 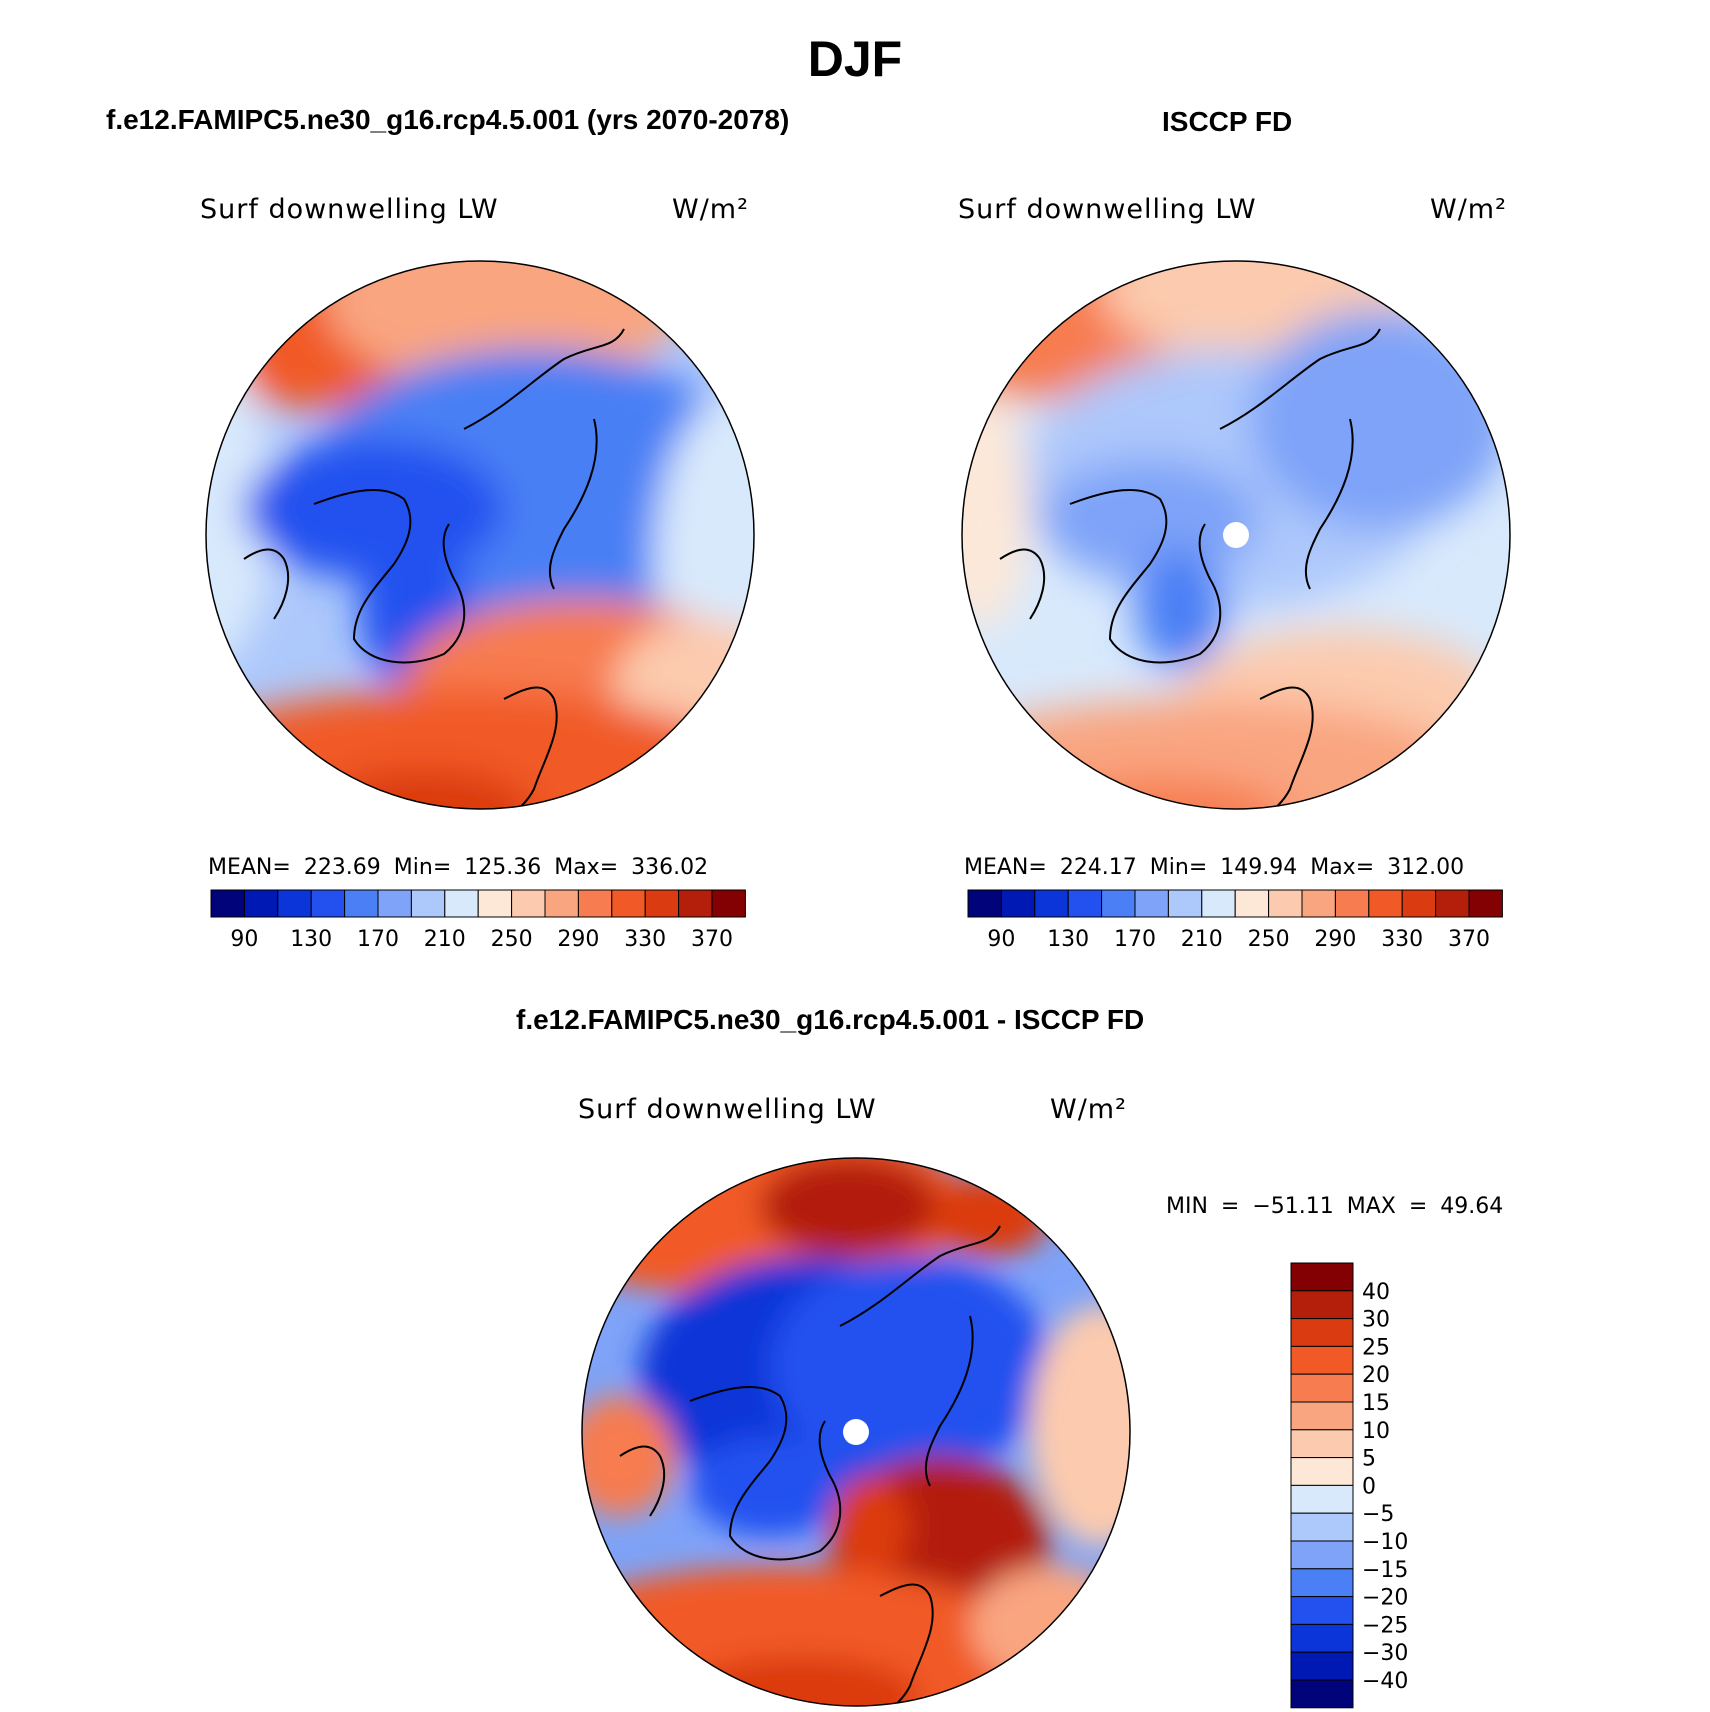 I want to click on colorbar-tick-label: 30, so click(x=1376, y=1320).